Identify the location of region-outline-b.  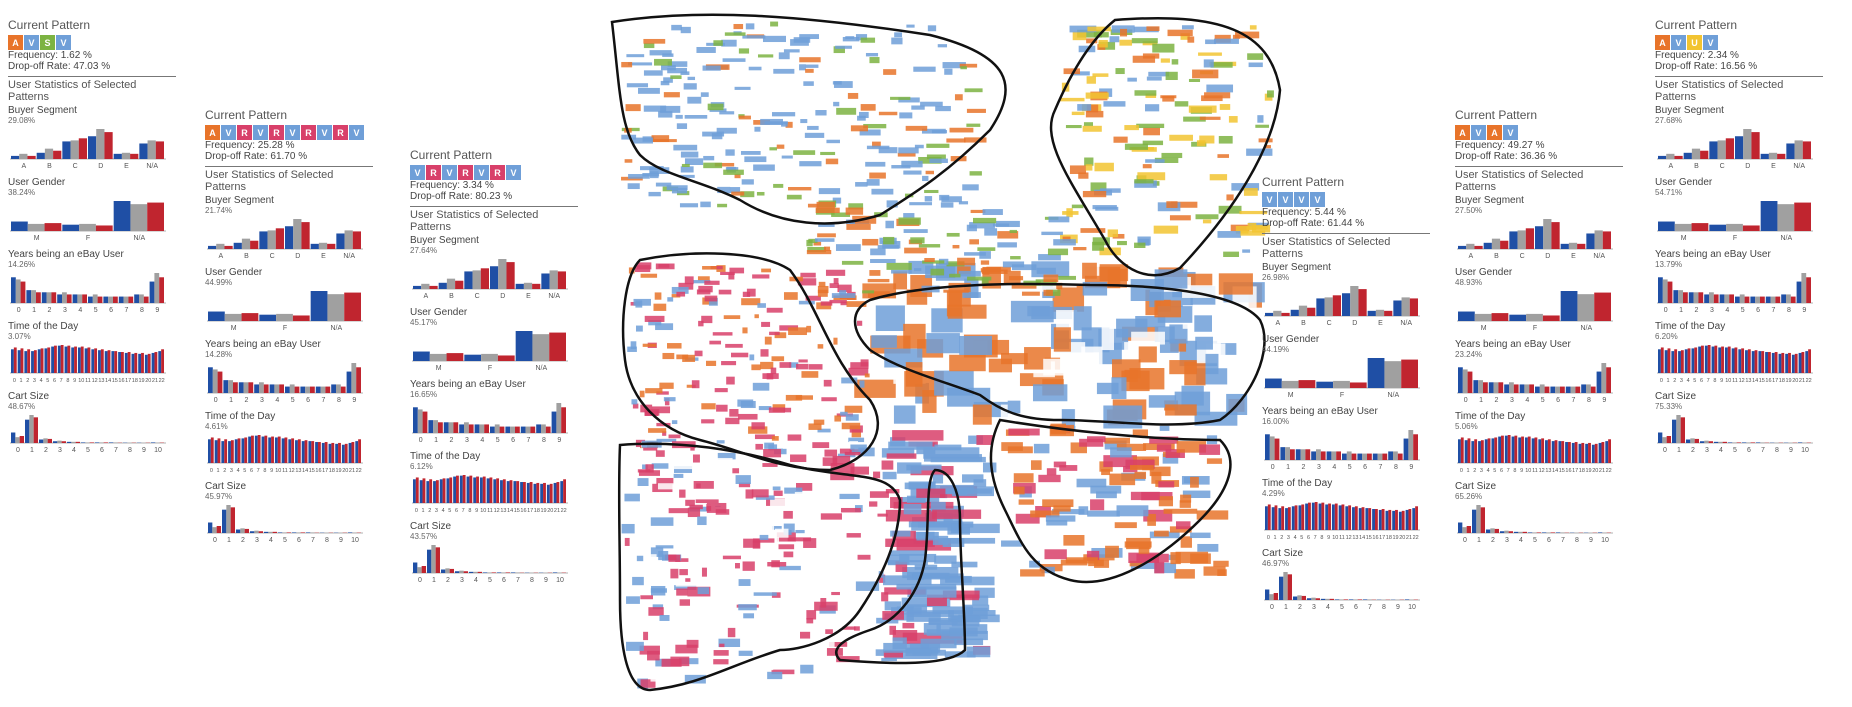
(750, 362).